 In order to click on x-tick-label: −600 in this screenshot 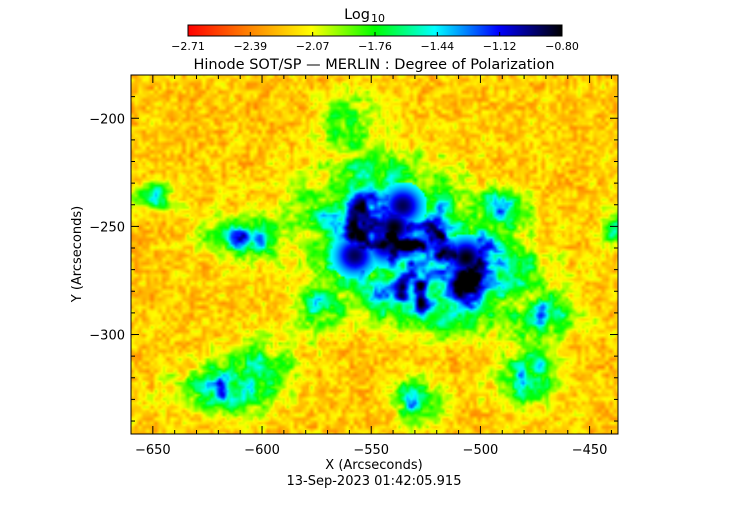, I will do `click(262, 450)`.